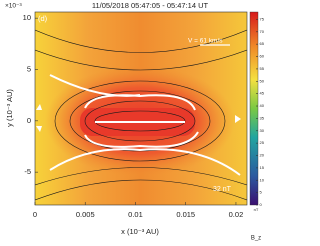  What do you see at coordinates (256, 239) in the screenshot?
I see `colorbar-label: B_z` at bounding box center [256, 239].